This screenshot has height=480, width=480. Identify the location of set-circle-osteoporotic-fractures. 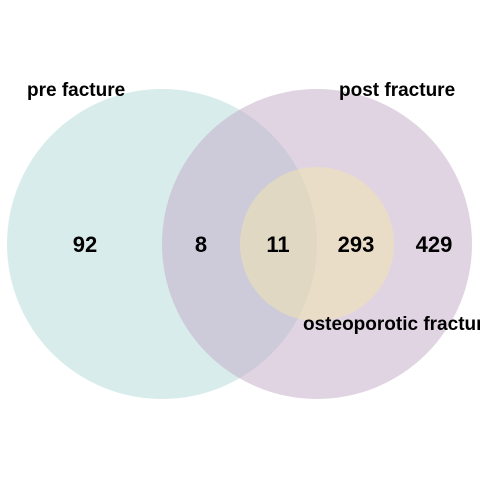
(317, 244).